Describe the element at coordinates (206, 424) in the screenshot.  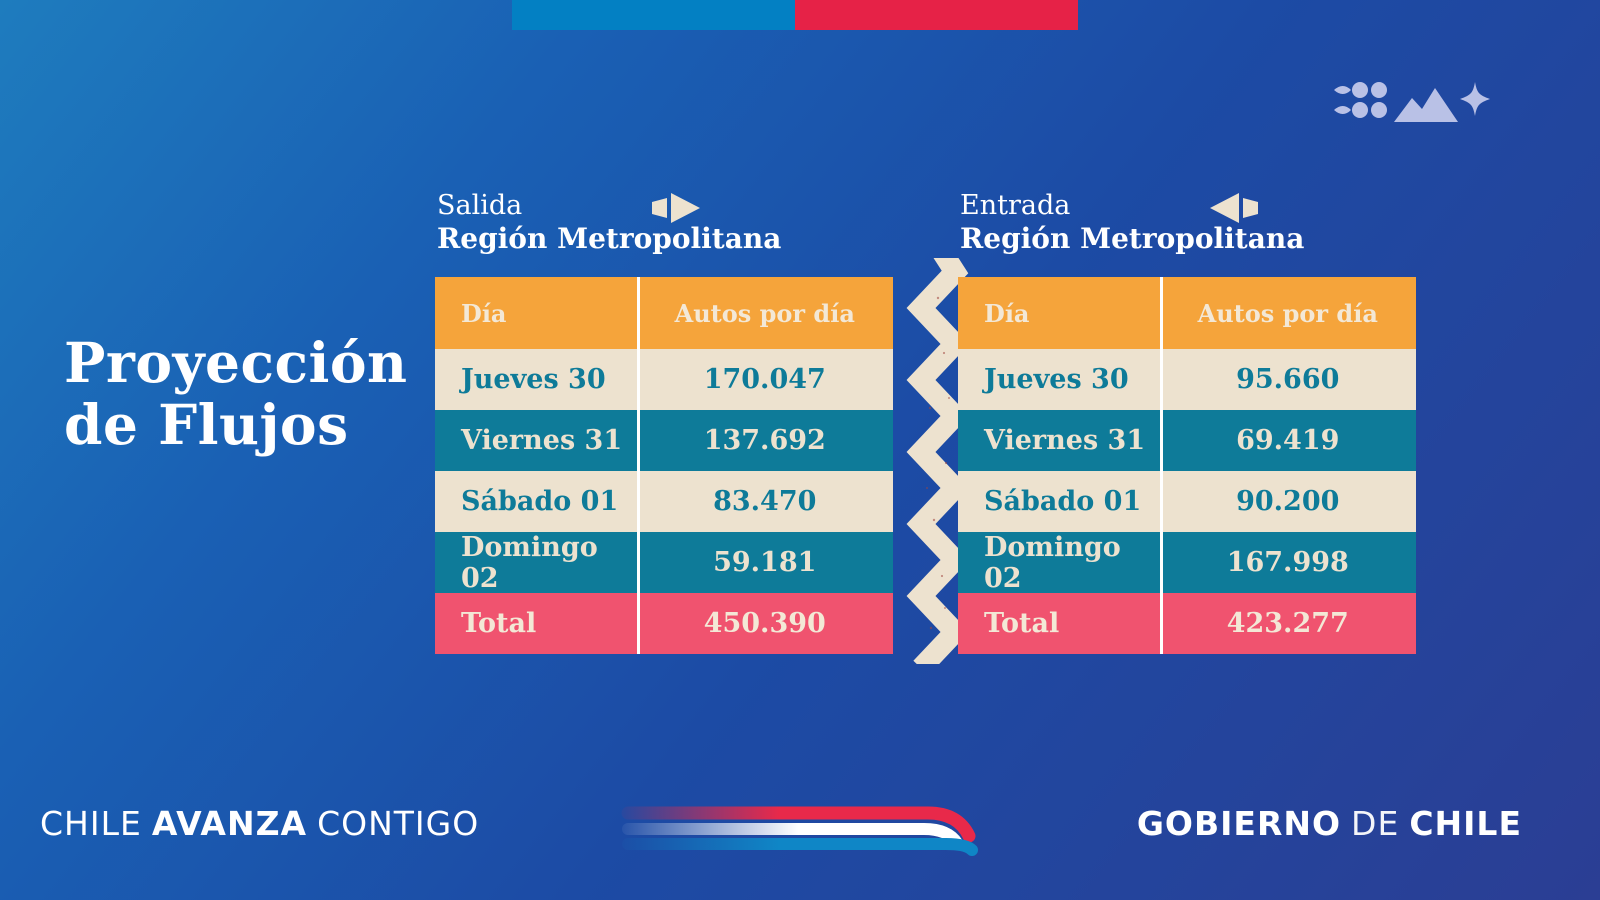
I see `page-title-line2: de Flujos` at that location.